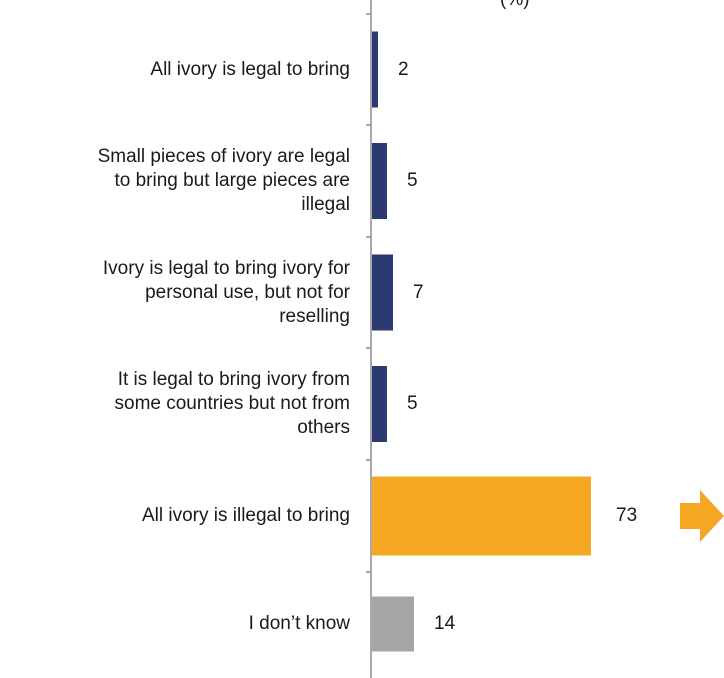  I want to click on category-label: All ivory is illegal to bring, so click(177, 516).